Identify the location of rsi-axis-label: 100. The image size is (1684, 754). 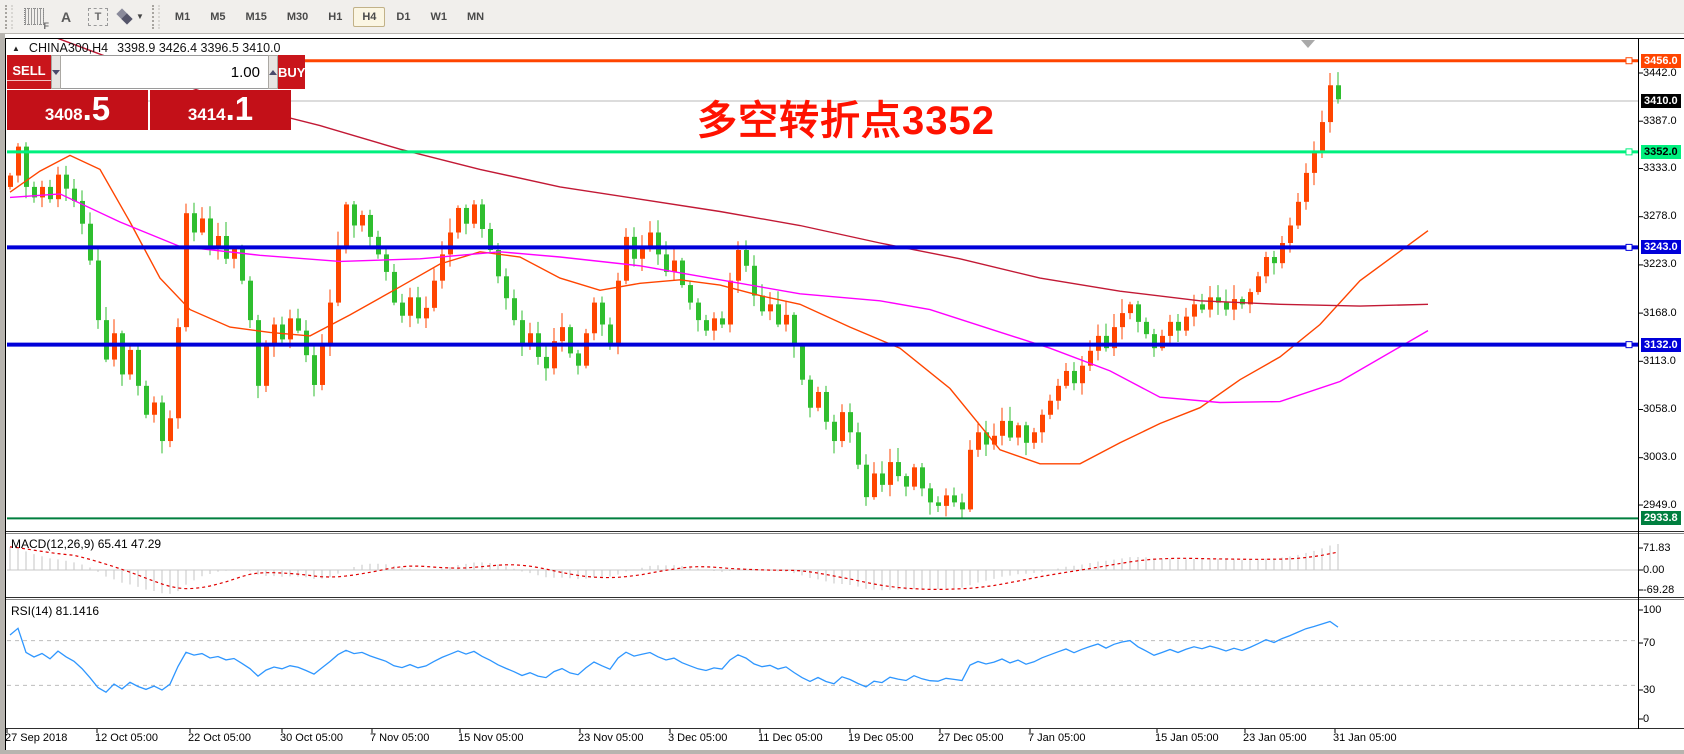
(1652, 609).